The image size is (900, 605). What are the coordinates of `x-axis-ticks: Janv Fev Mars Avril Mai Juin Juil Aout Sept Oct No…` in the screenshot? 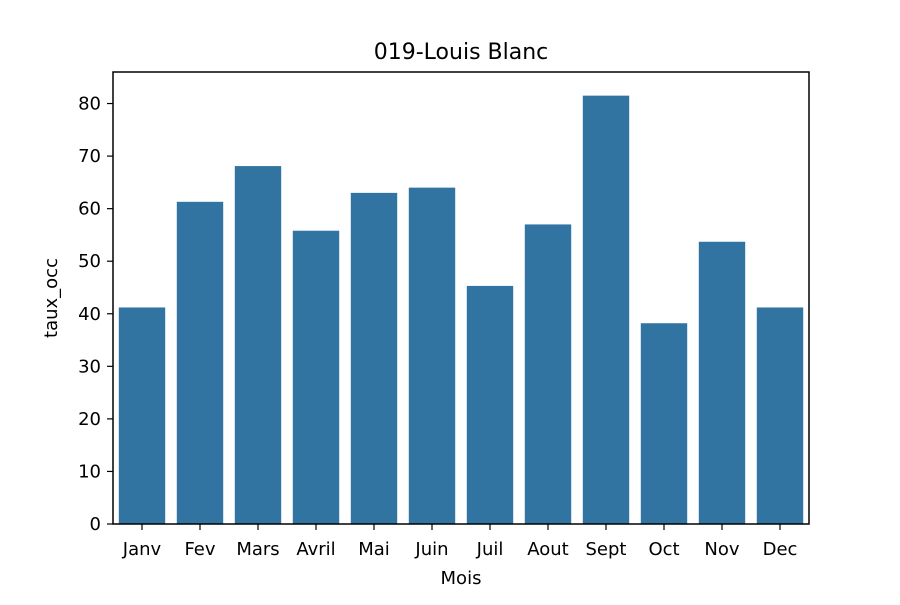 It's located at (460, 542).